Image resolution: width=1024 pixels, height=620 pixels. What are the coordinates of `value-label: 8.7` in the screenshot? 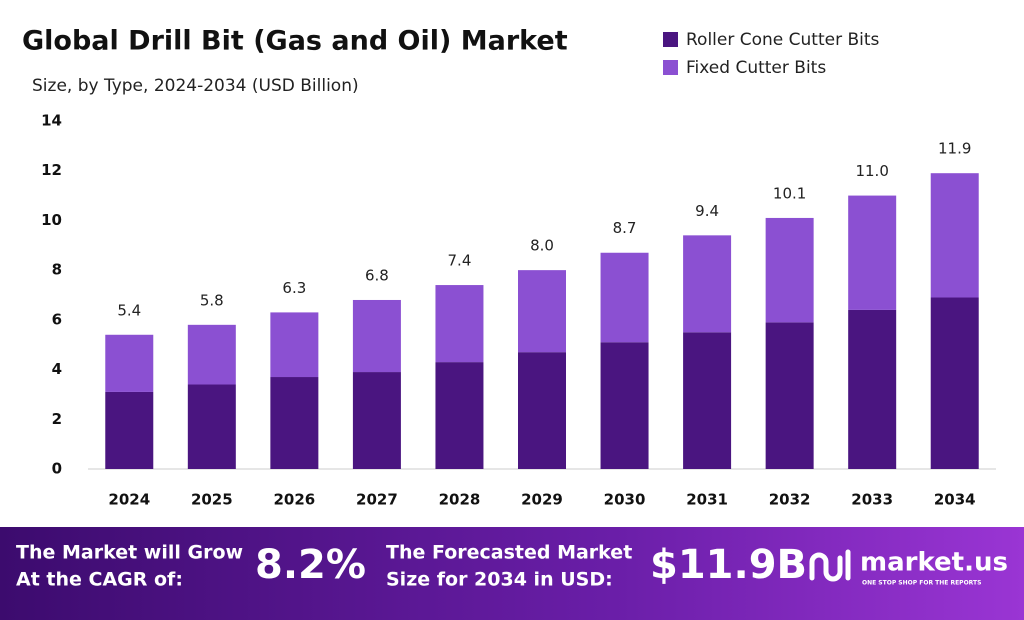 It's located at (625, 228).